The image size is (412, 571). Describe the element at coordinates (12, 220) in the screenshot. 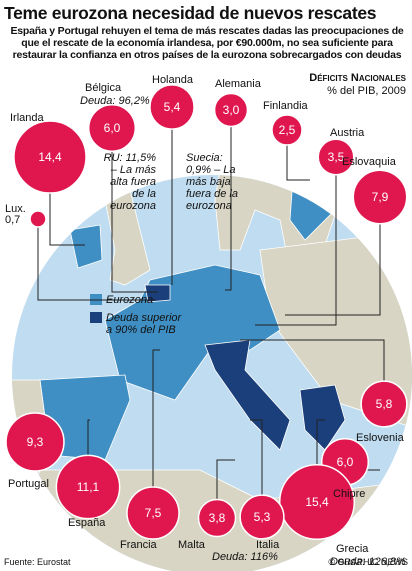

I see `value-label: 0,7` at that location.